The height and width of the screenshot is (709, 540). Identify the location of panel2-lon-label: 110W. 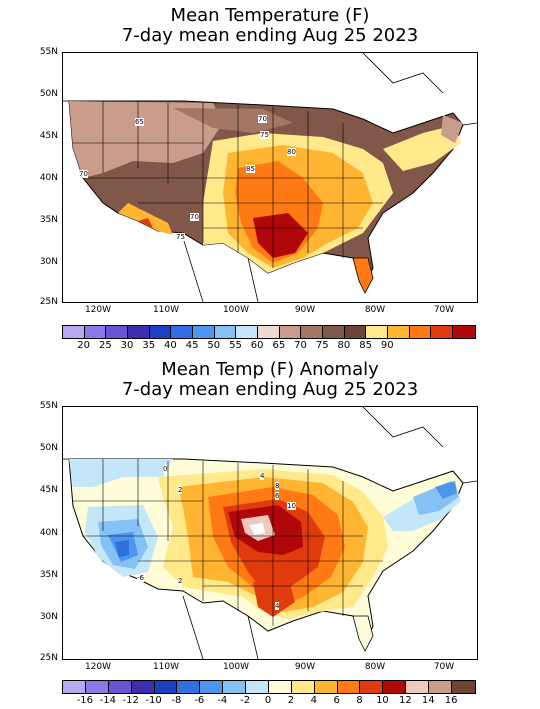
(166, 667).